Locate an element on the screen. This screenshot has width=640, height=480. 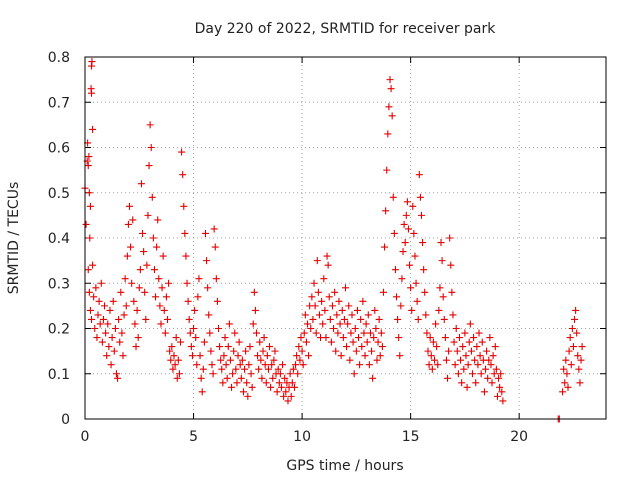
x-tick-label: 0 is located at coordinates (85, 437).